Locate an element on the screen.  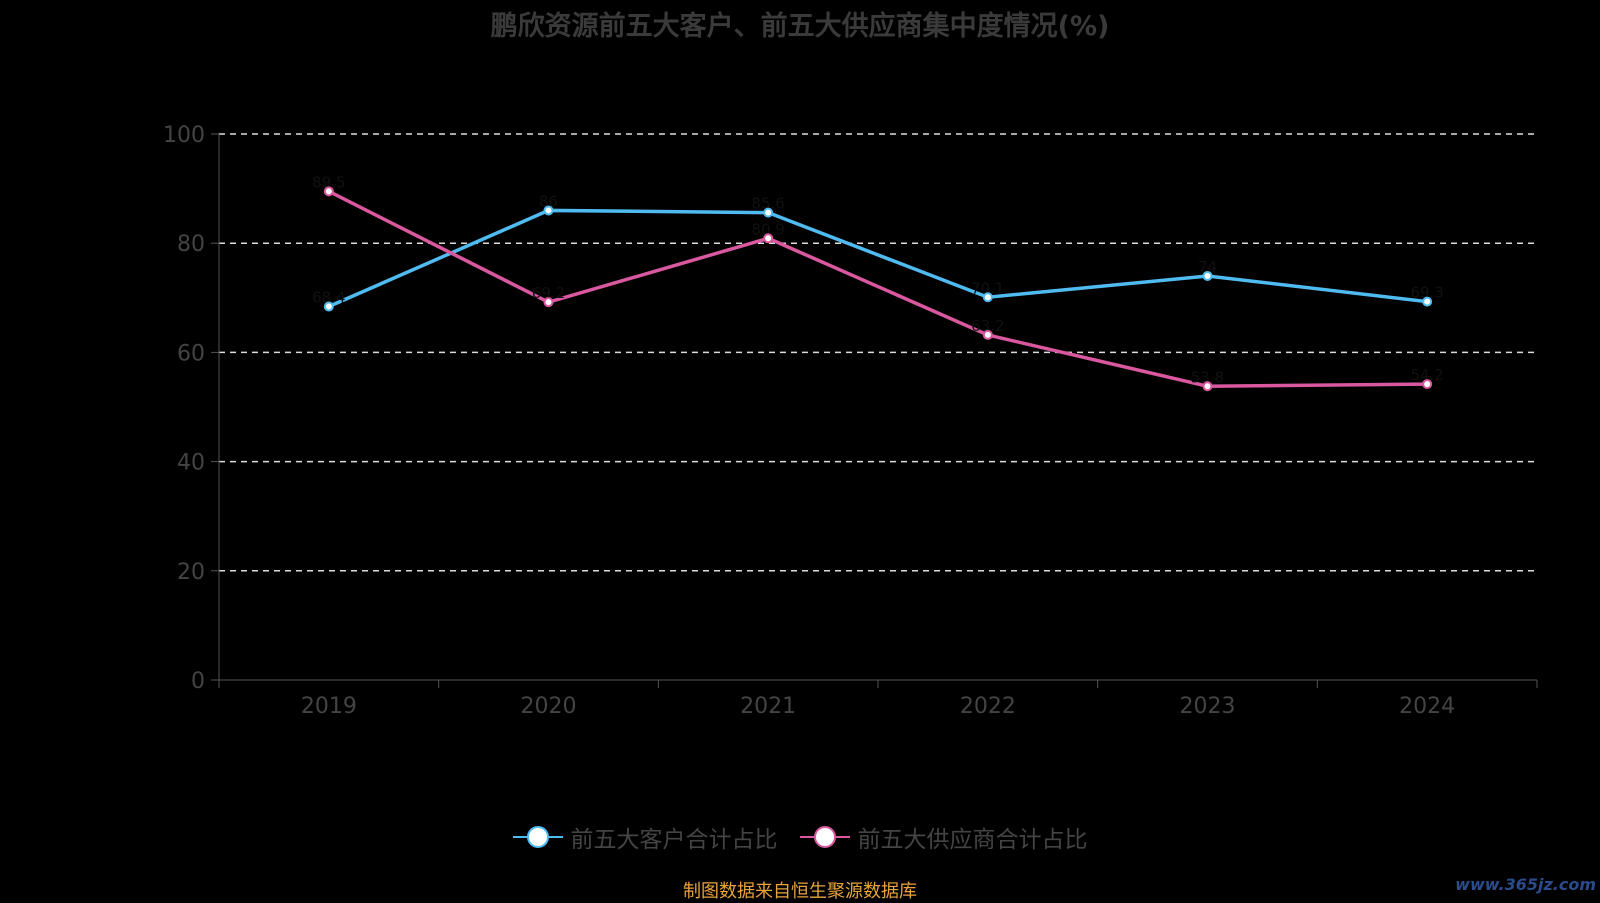
watermark: www.365jz.com is located at coordinates (1525, 884).